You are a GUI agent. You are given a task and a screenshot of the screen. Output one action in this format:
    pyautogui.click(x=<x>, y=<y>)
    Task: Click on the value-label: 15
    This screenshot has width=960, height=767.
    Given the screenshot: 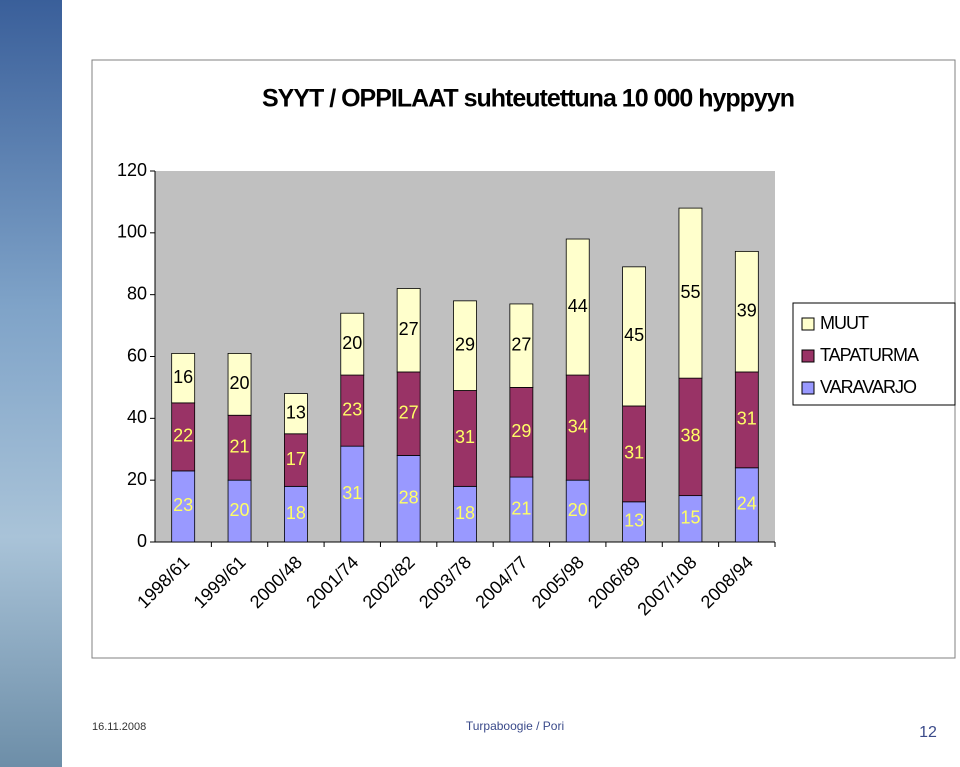 What is the action you would take?
    pyautogui.click(x=690, y=518)
    